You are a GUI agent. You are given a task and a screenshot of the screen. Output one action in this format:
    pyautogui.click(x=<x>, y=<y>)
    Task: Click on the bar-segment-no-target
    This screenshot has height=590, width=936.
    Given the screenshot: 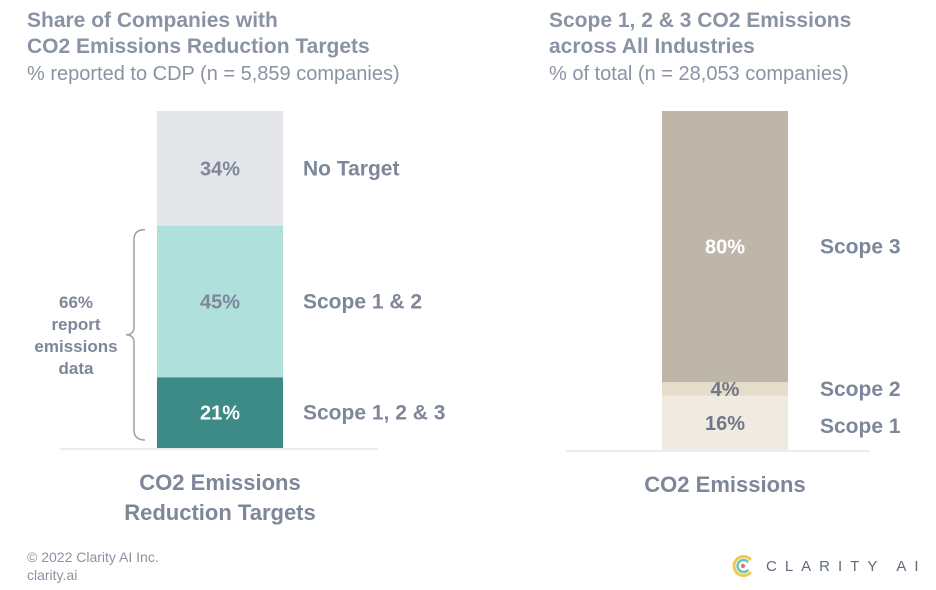 What is the action you would take?
    pyautogui.click(x=220, y=168)
    